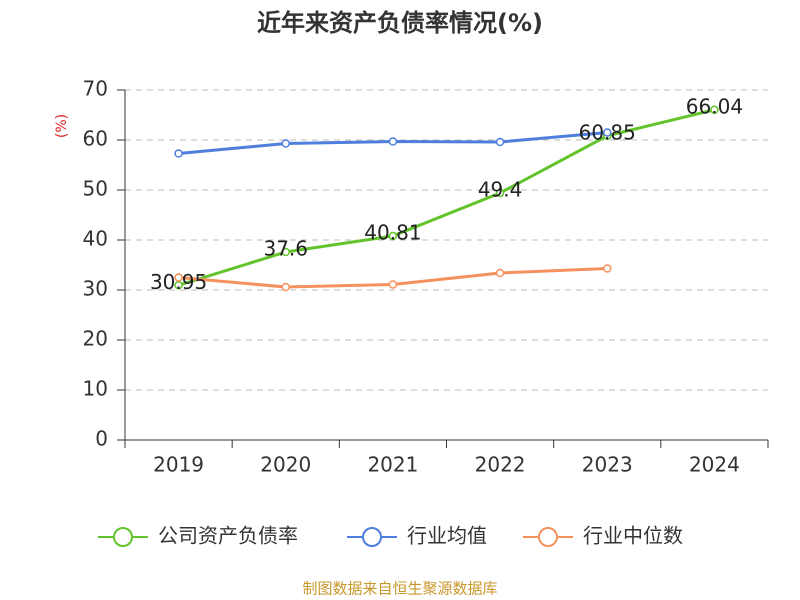  Describe the element at coordinates (95, 139) in the screenshot. I see `y-tick-label: 60` at that location.